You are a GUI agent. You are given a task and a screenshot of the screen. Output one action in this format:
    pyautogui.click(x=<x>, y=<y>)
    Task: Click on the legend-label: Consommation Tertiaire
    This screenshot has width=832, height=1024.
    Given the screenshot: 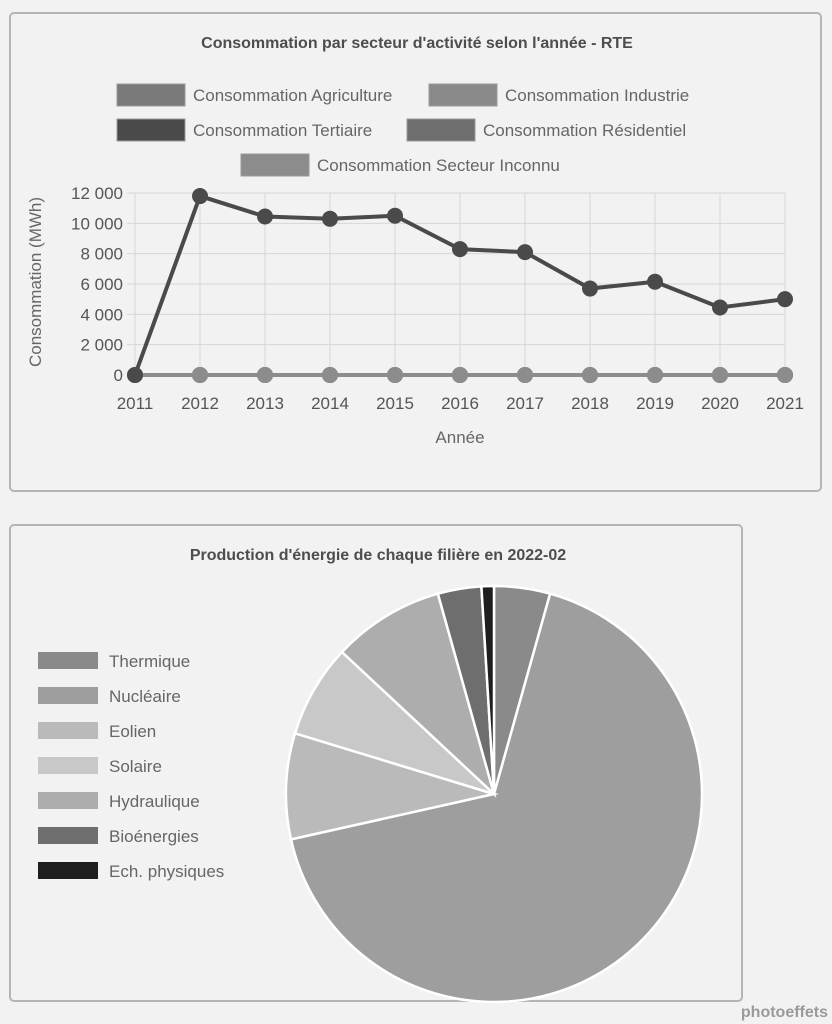 What is the action you would take?
    pyautogui.click(x=282, y=130)
    